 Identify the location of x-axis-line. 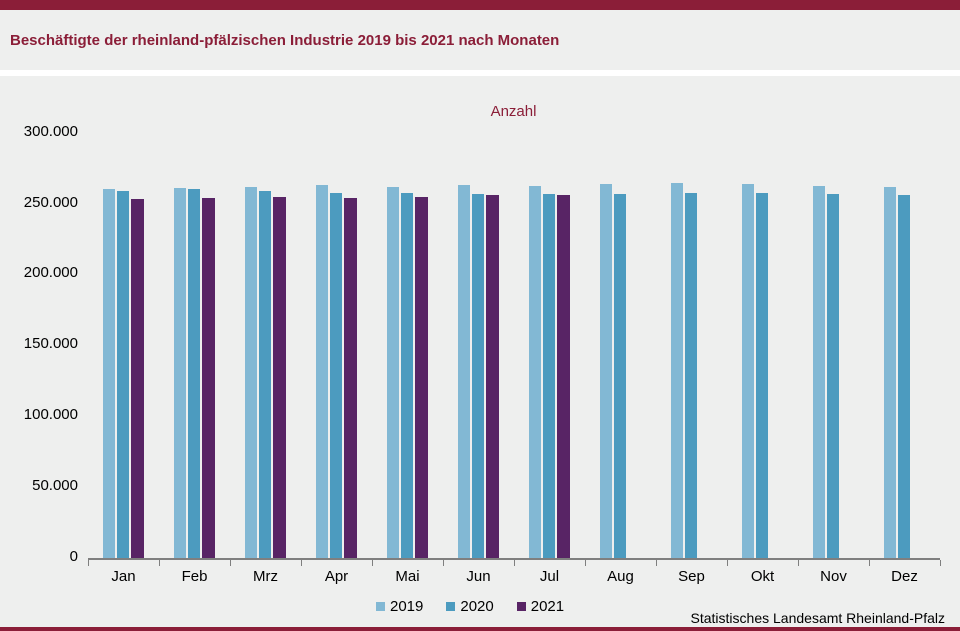
(514, 559).